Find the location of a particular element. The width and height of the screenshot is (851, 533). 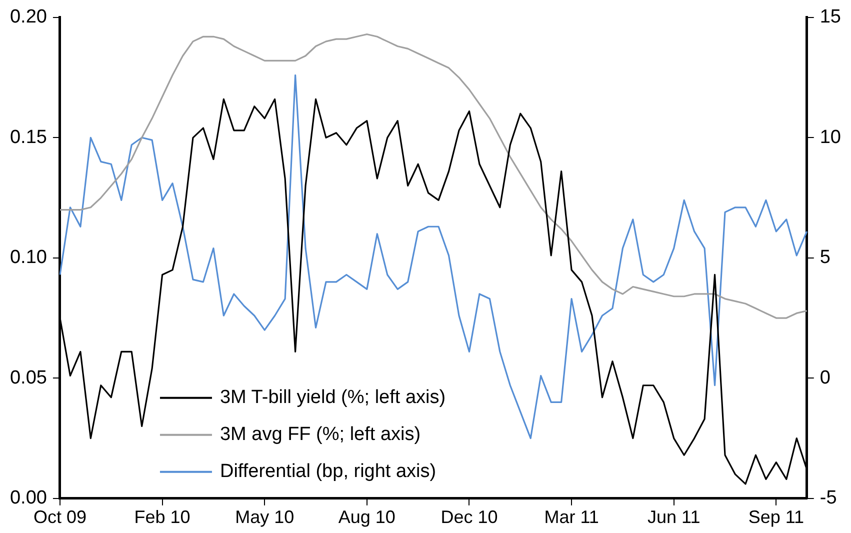

legend-label: Differential (bp, right axis) is located at coordinates (328, 471).